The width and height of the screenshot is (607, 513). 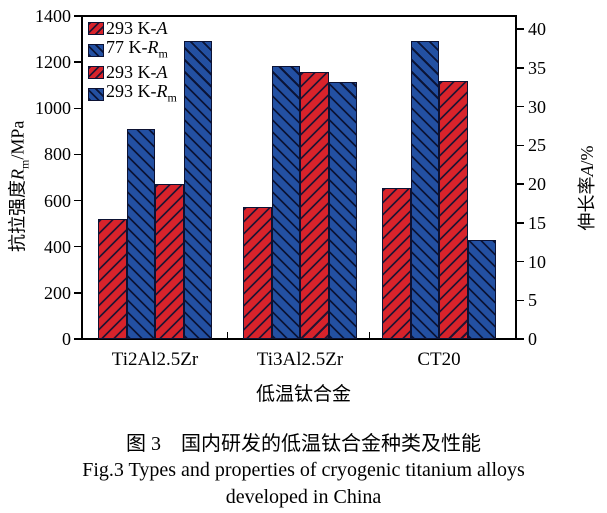 I want to click on right-tick-label-0: 0, so click(x=532, y=339).